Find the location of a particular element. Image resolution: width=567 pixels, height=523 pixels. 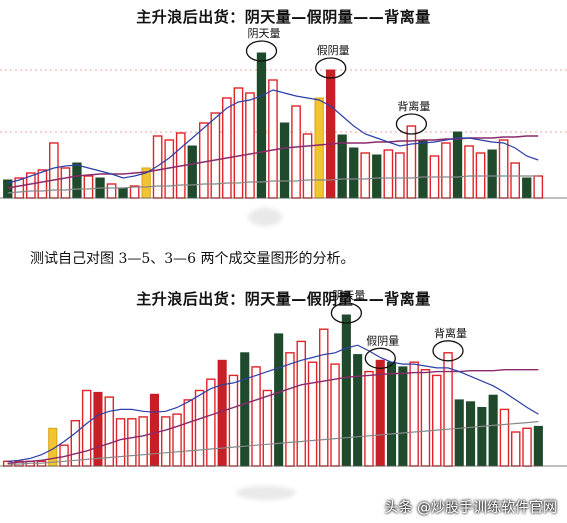

watermark-text: 头条 @炒股手训练软件官网 is located at coordinates (470, 508).